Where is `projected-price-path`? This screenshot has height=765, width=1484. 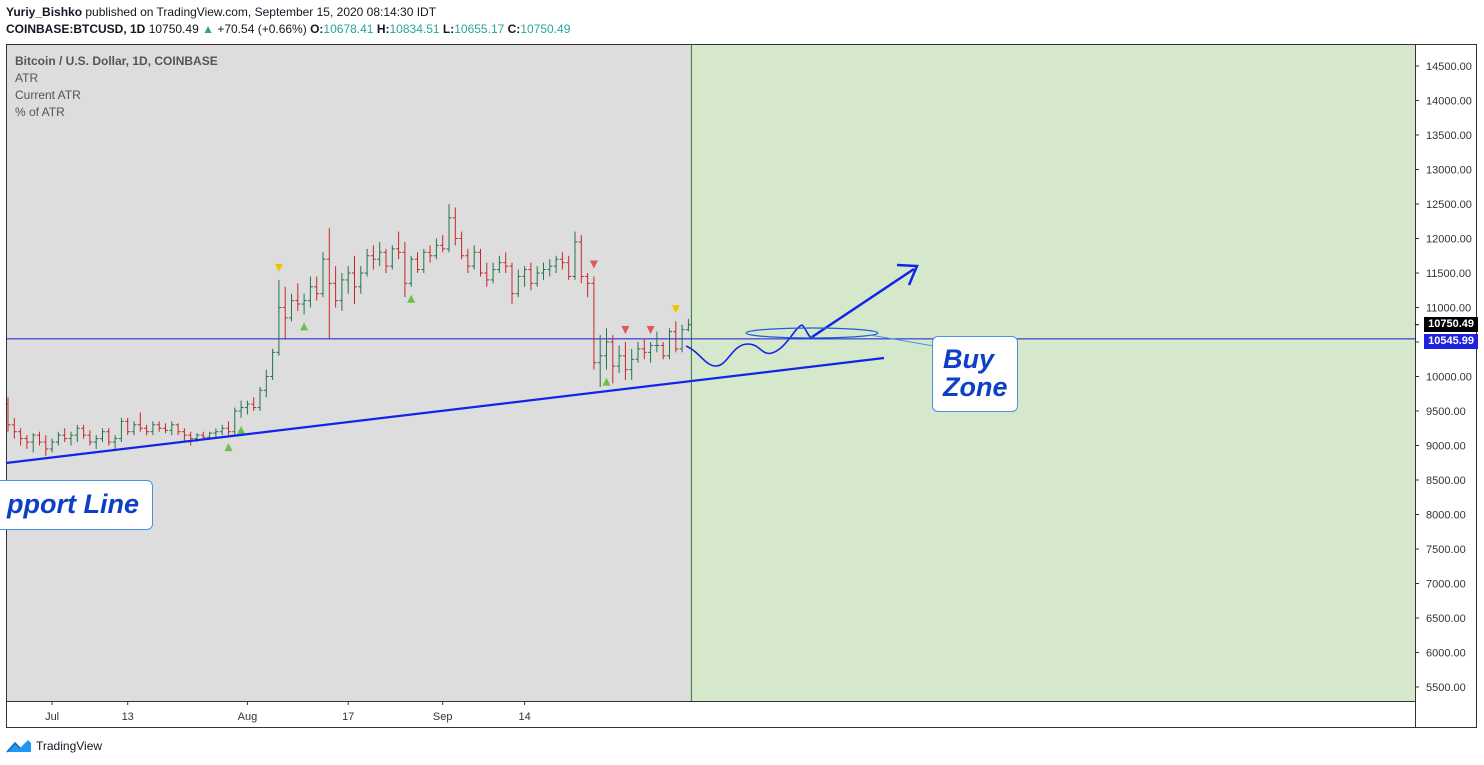
projected-price-path is located at coordinates (749, 345).